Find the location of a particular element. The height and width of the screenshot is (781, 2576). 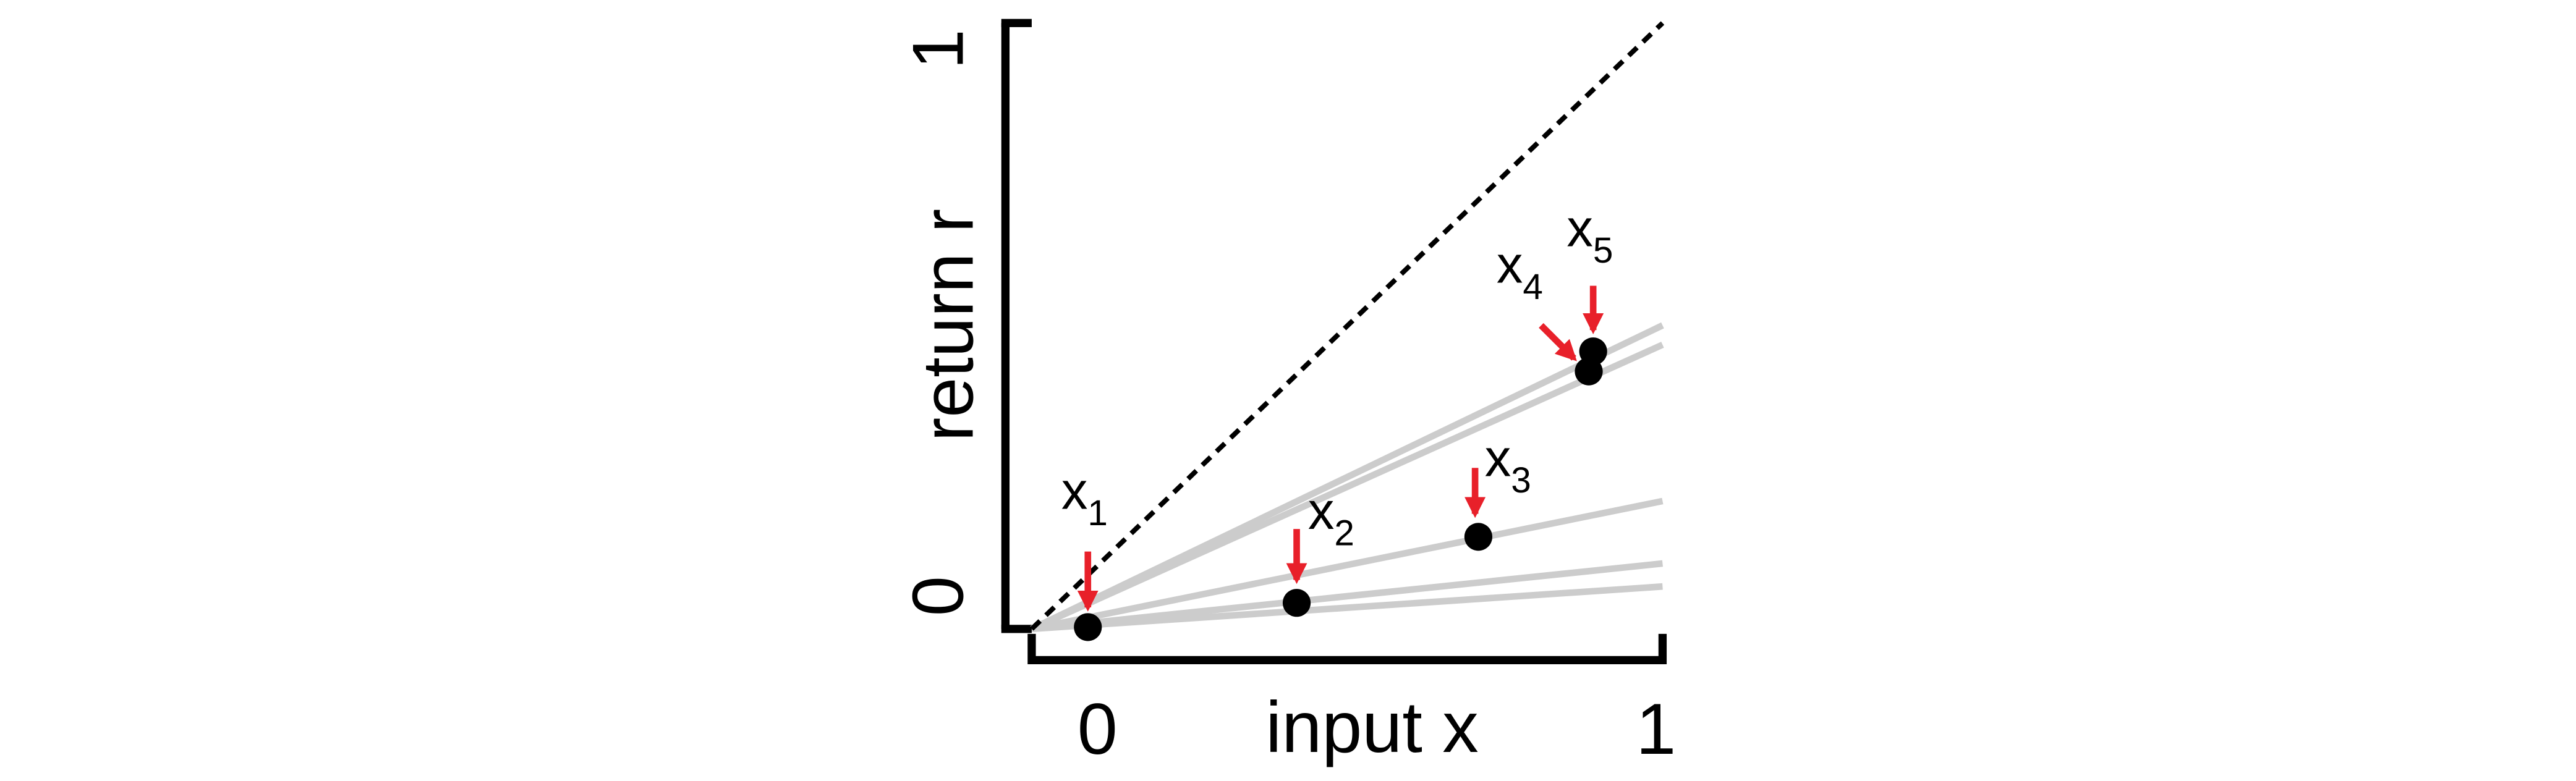

point-label: x5 is located at coordinates (1589, 235).